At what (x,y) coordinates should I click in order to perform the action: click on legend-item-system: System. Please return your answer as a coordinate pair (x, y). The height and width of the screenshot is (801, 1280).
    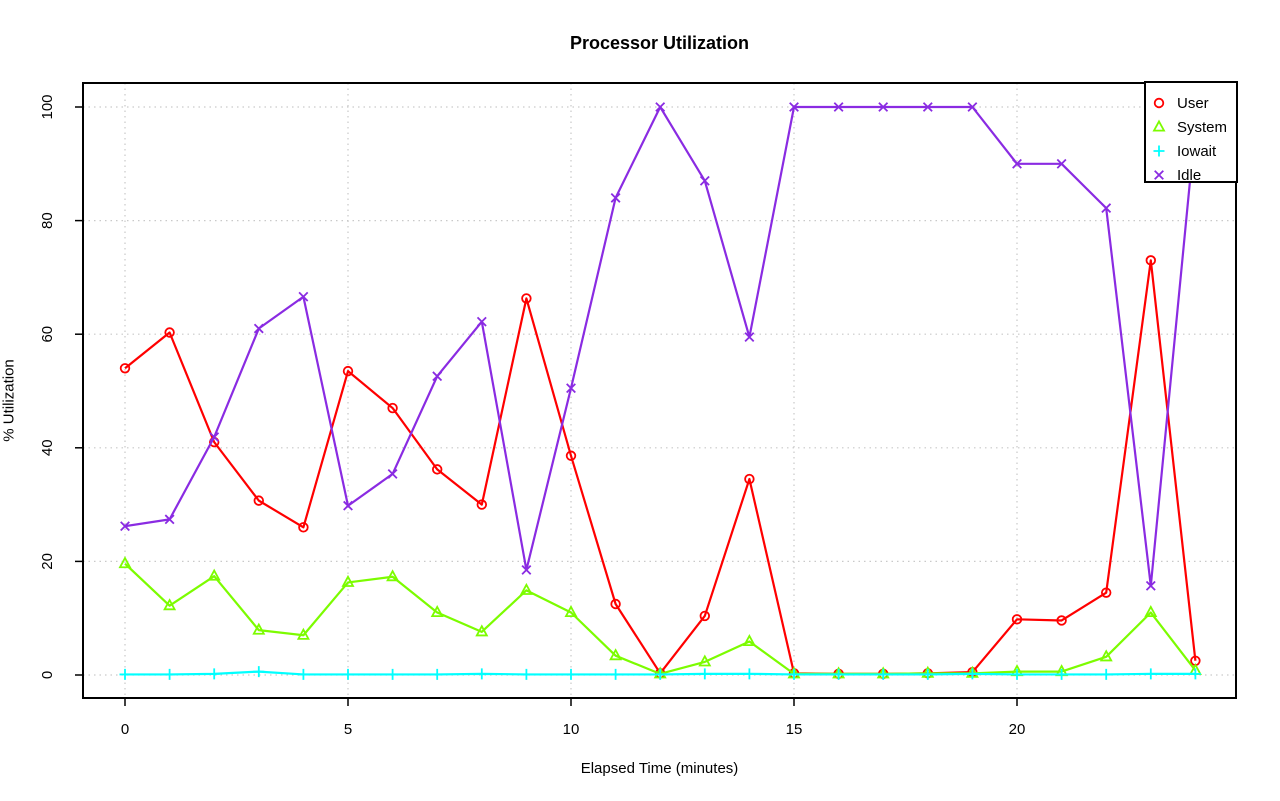
    Looking at the image, I should click on (1189, 127).